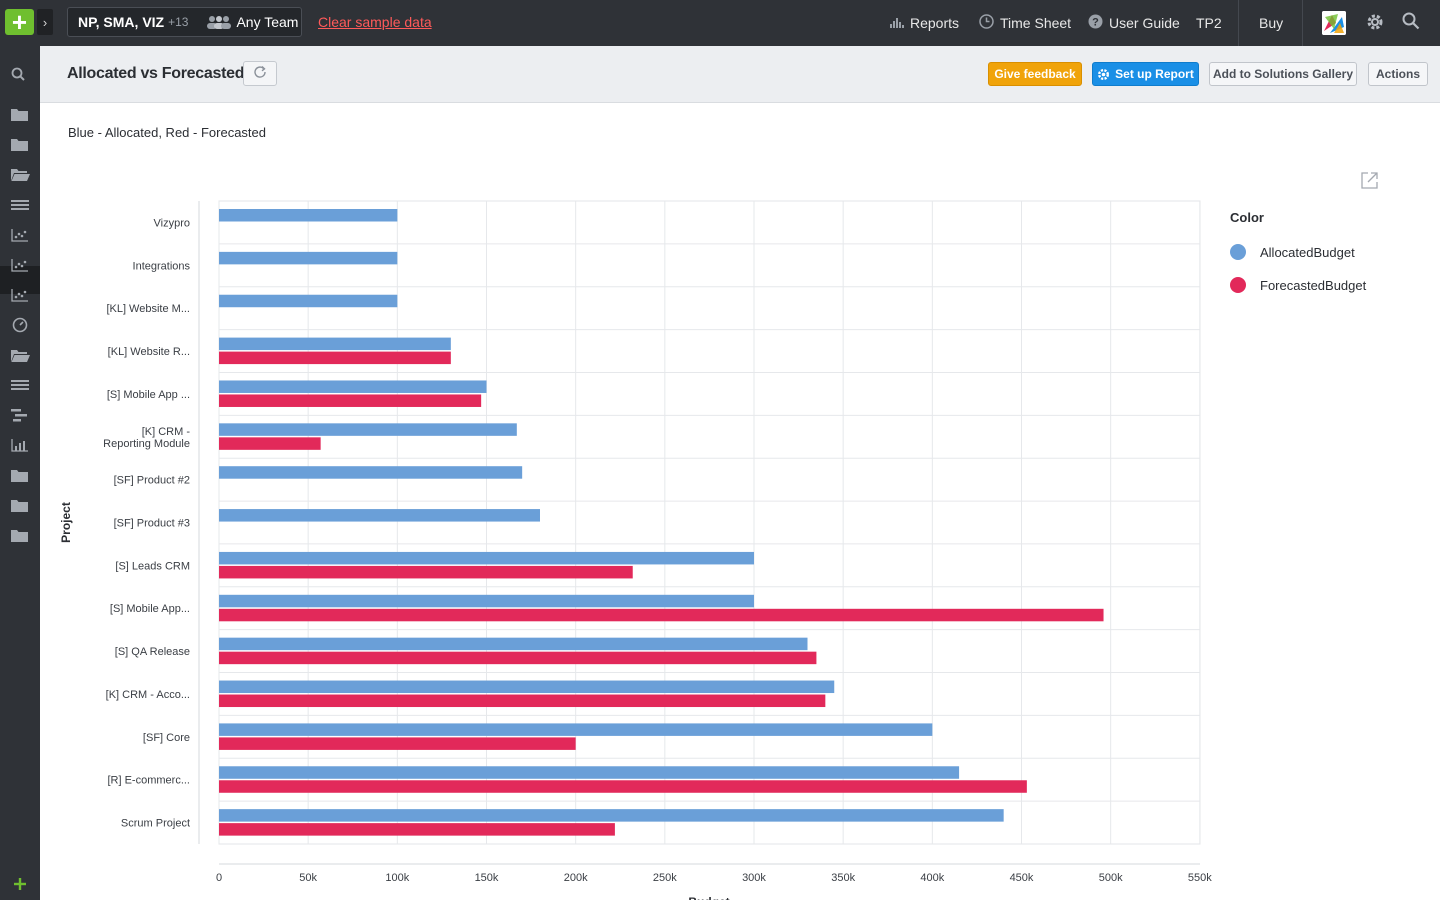 The image size is (1440, 900). Describe the element at coordinates (375, 22) in the screenshot. I see `clear-sample-data-link: Clear sample data` at that location.